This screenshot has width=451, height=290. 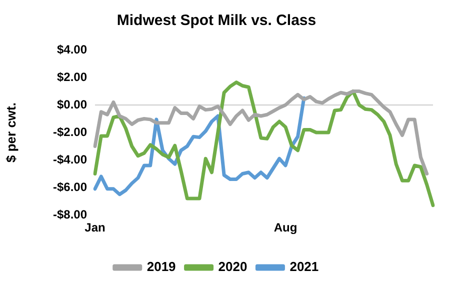 I want to click on legend-label: 2020, so click(x=233, y=266).